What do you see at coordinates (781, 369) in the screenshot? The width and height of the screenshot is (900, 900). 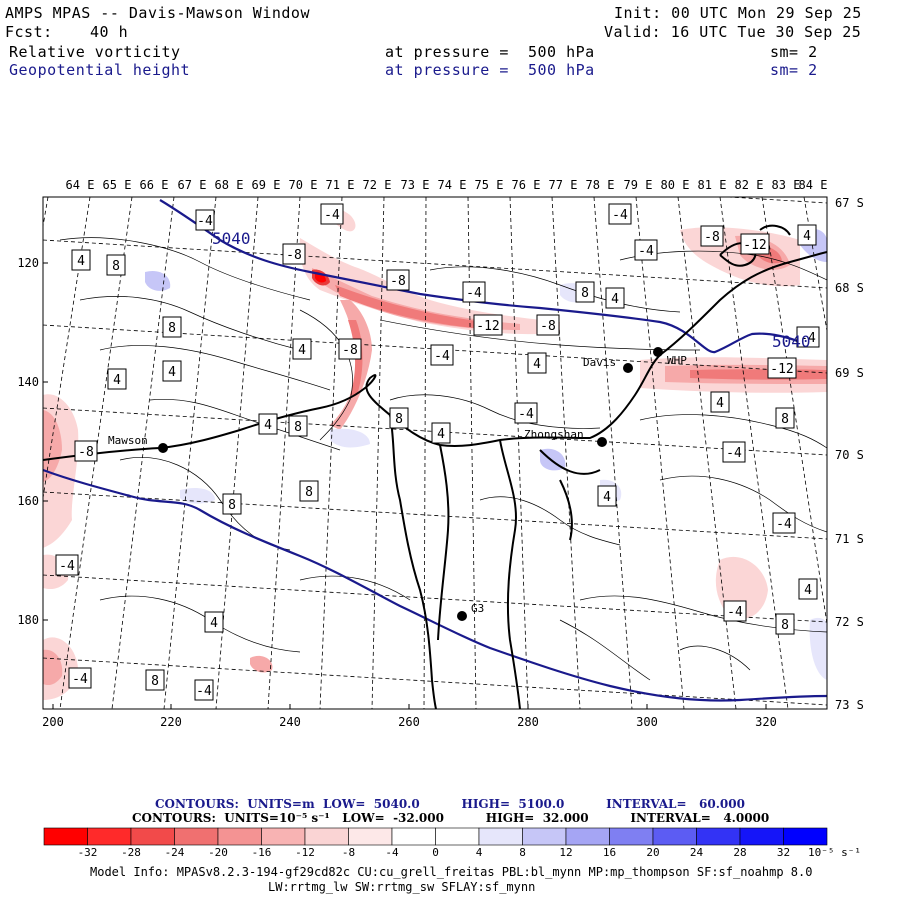 I see `vort-label: -12` at bounding box center [781, 369].